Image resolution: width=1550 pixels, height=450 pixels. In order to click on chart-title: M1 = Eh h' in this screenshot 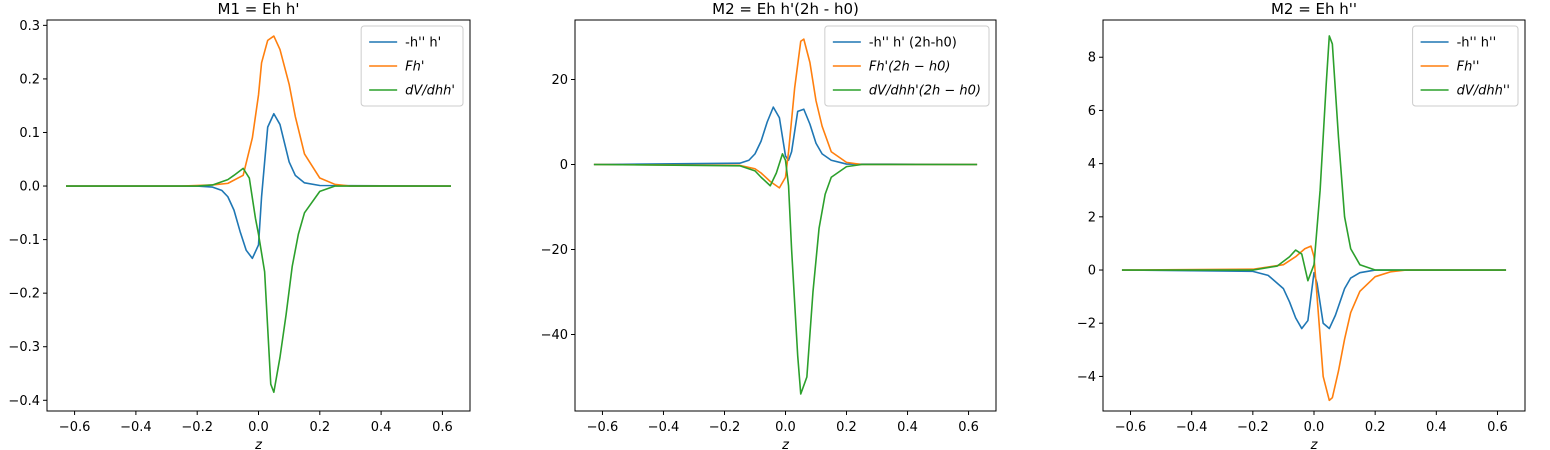, I will do `click(259, 9)`.